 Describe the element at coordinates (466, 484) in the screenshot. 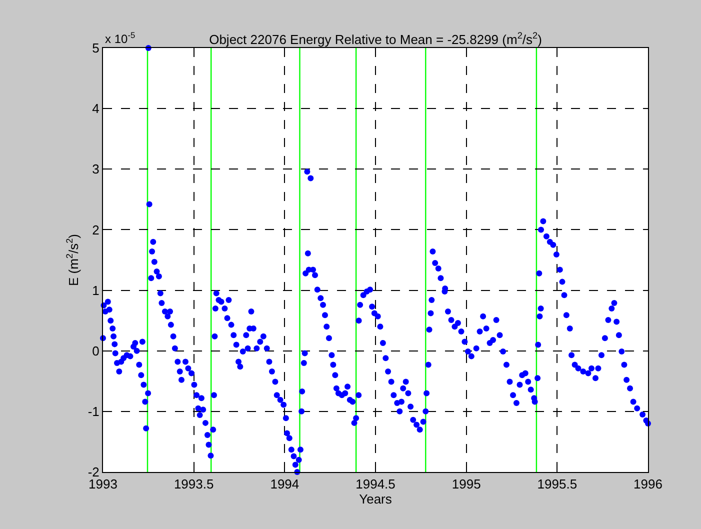

I see `x-tick-label: 1995` at that location.